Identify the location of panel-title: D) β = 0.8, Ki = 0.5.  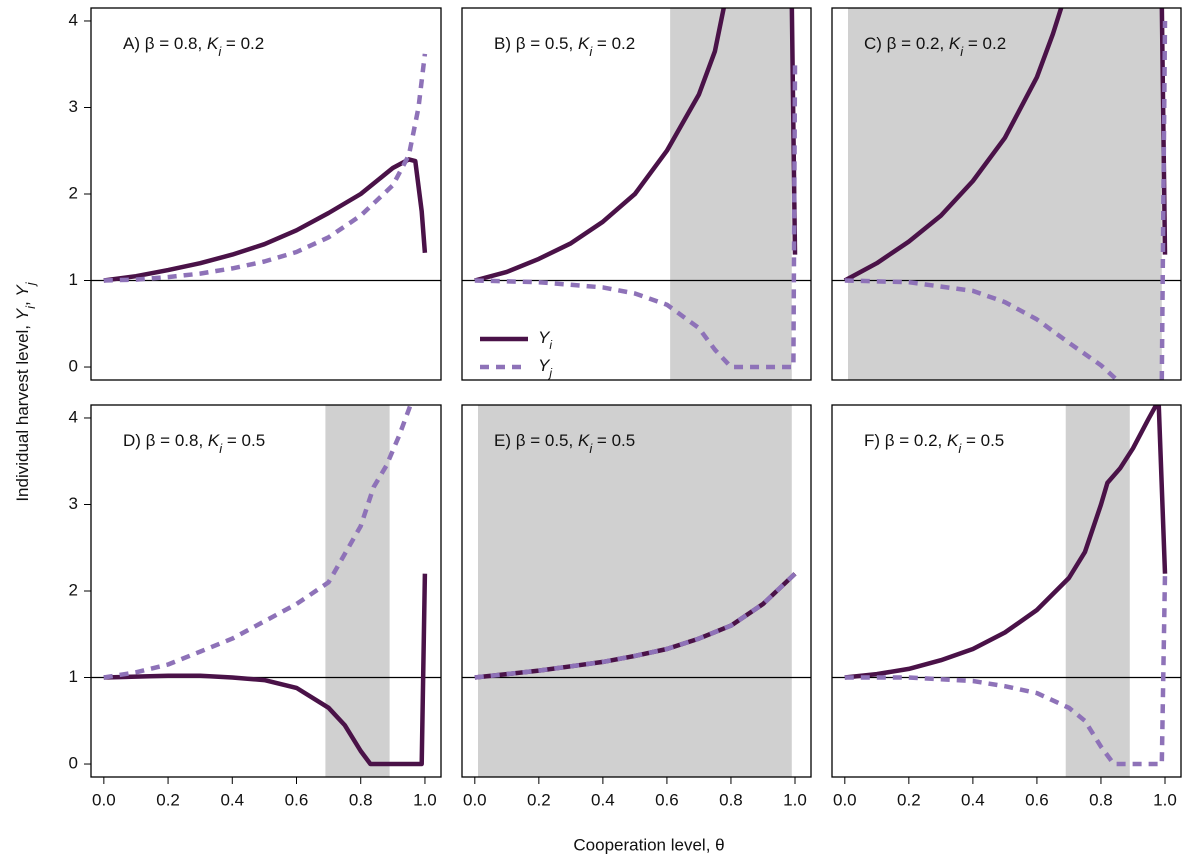
(194, 443).